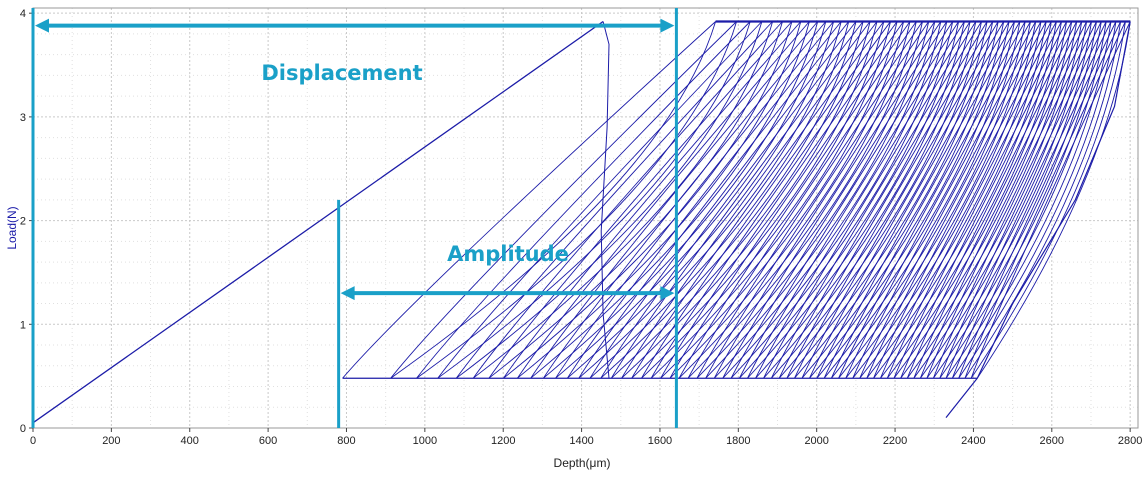 This screenshot has width=1143, height=477. Describe the element at coordinates (581, 441) in the screenshot. I see `x-tick-label: 1400` at that location.